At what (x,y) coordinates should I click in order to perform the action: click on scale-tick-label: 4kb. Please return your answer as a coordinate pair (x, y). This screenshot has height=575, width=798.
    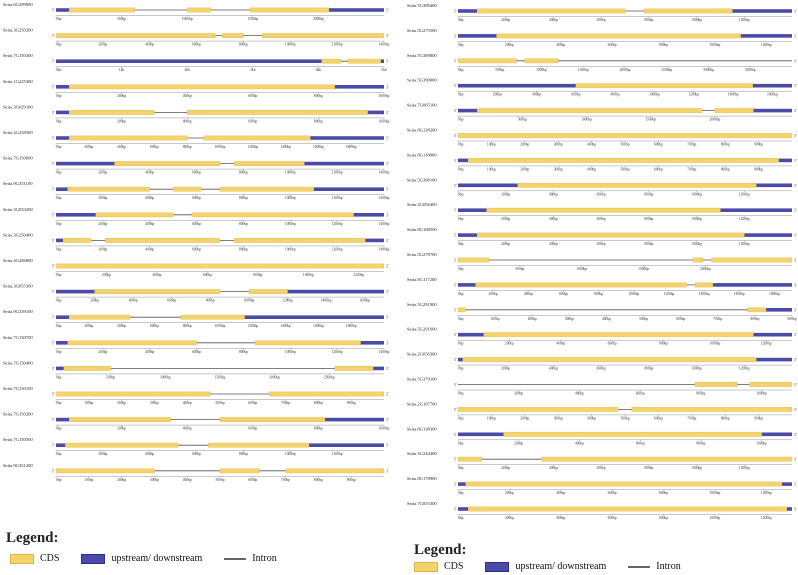
    Looking at the image, I should click on (319, 70).